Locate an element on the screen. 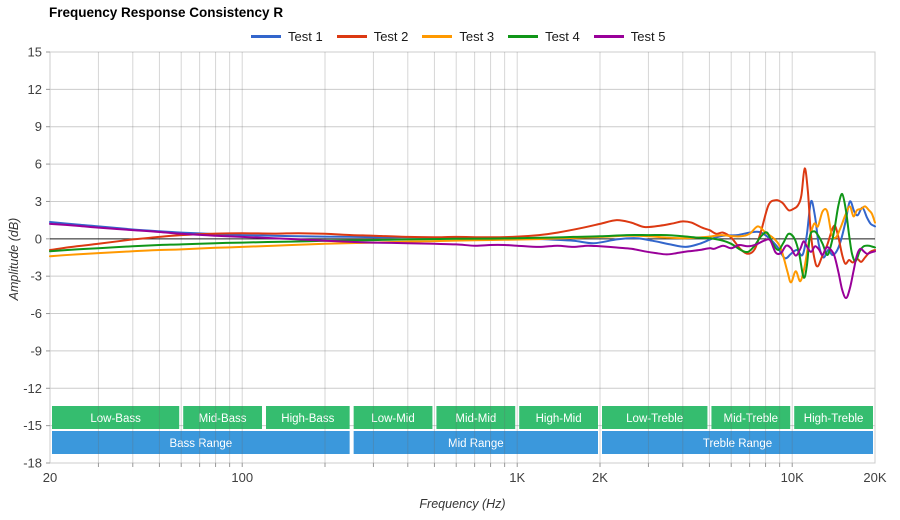 This screenshot has width=900, height=520. x-tick-label: 20K is located at coordinates (874, 477).